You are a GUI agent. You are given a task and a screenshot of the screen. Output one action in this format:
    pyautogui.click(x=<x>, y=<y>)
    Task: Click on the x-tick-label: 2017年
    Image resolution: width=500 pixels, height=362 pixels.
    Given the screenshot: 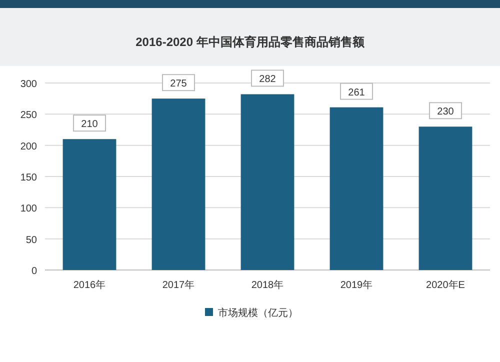 What is the action you would take?
    pyautogui.click(x=178, y=285)
    